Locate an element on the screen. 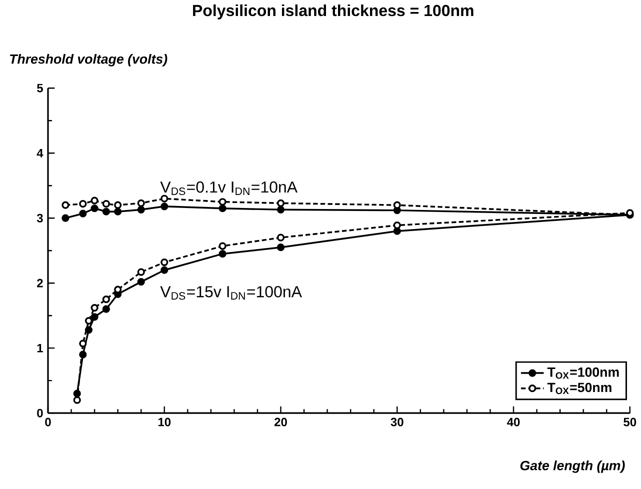 Image resolution: width=641 pixels, height=489 pixels. legend-label: T$_{OX}$=50nm is located at coordinates (579, 388).